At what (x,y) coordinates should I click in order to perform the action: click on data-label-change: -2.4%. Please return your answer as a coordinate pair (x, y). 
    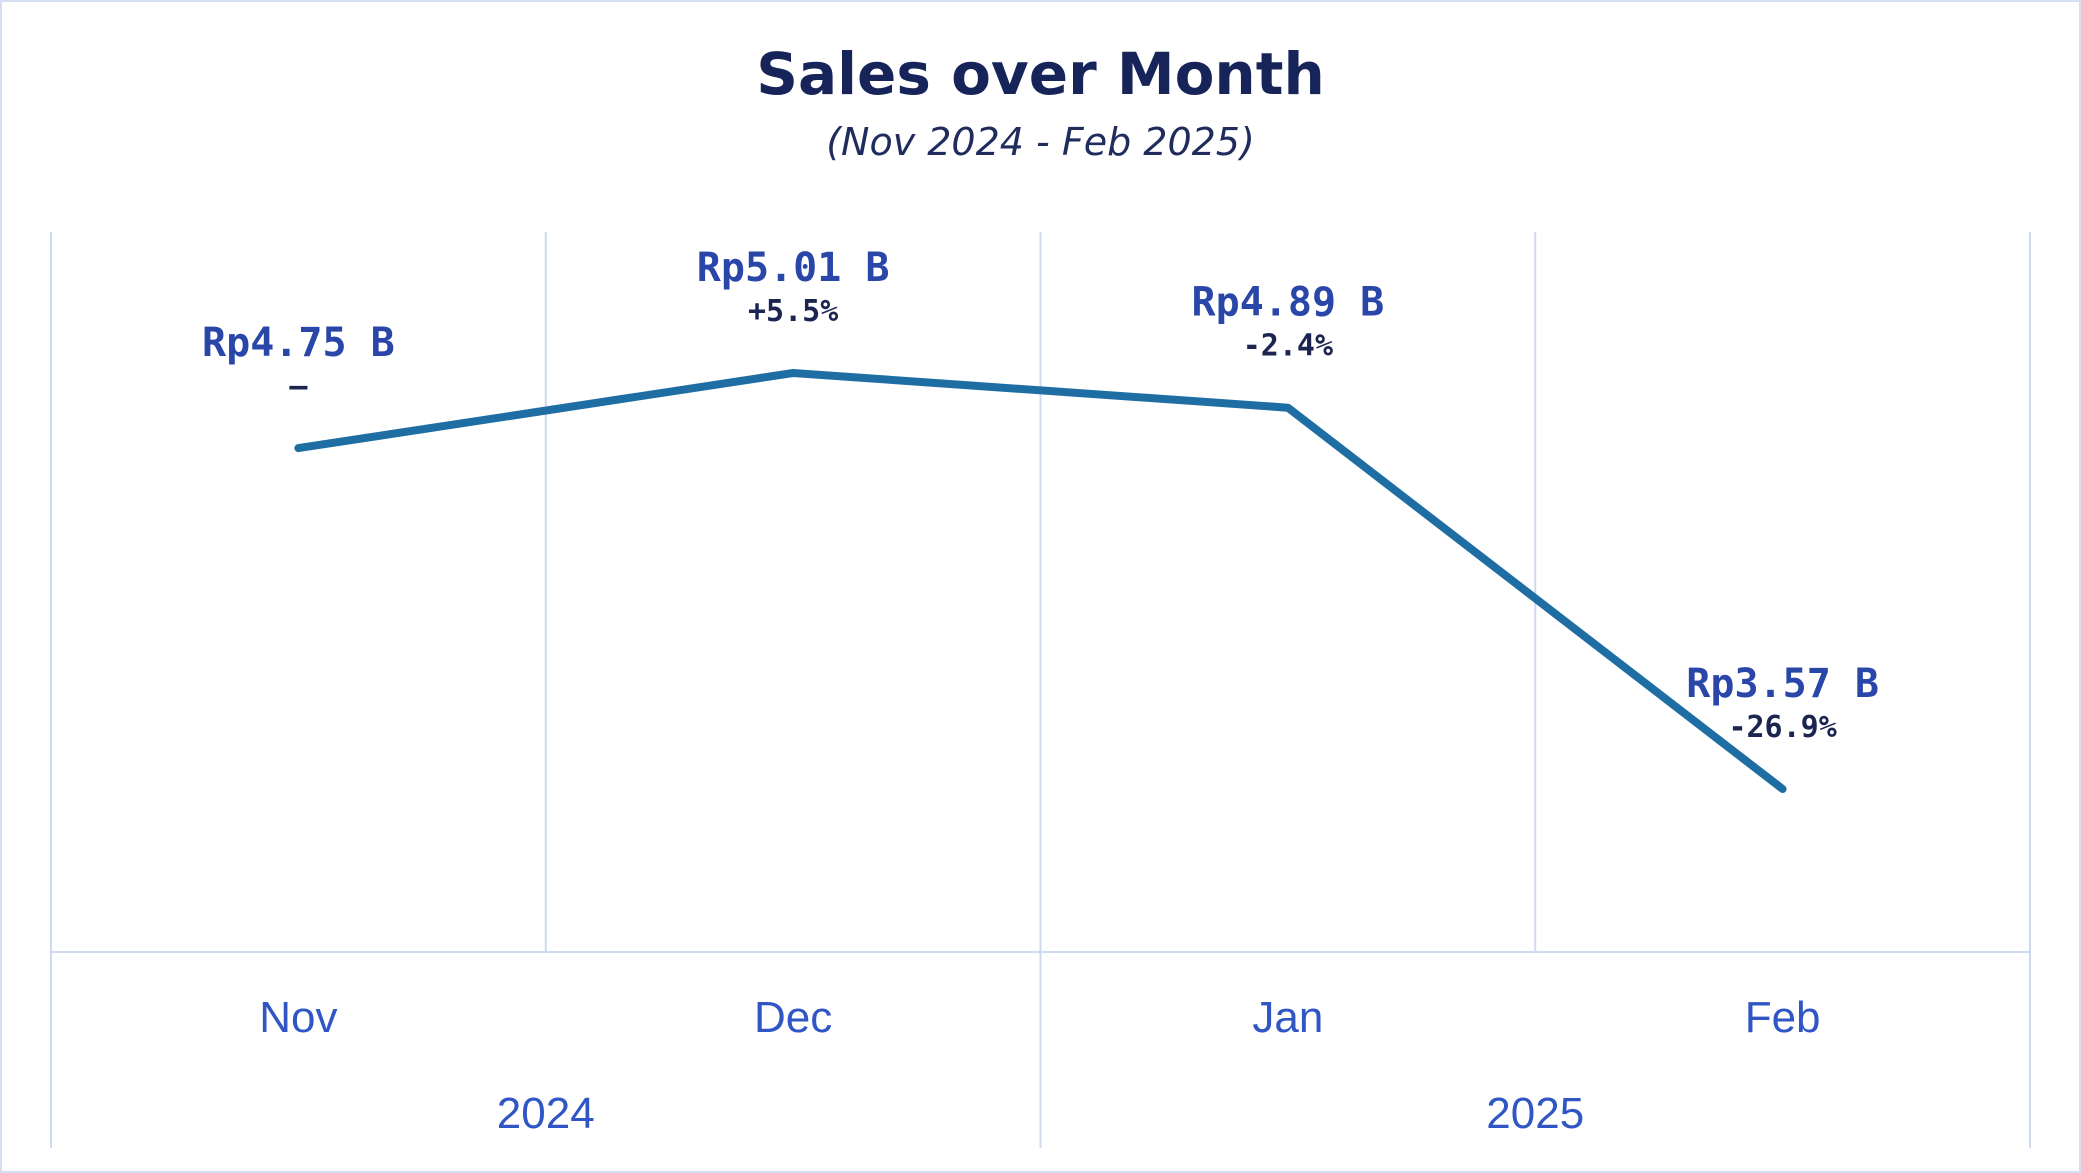
    Looking at the image, I should click on (1288, 346).